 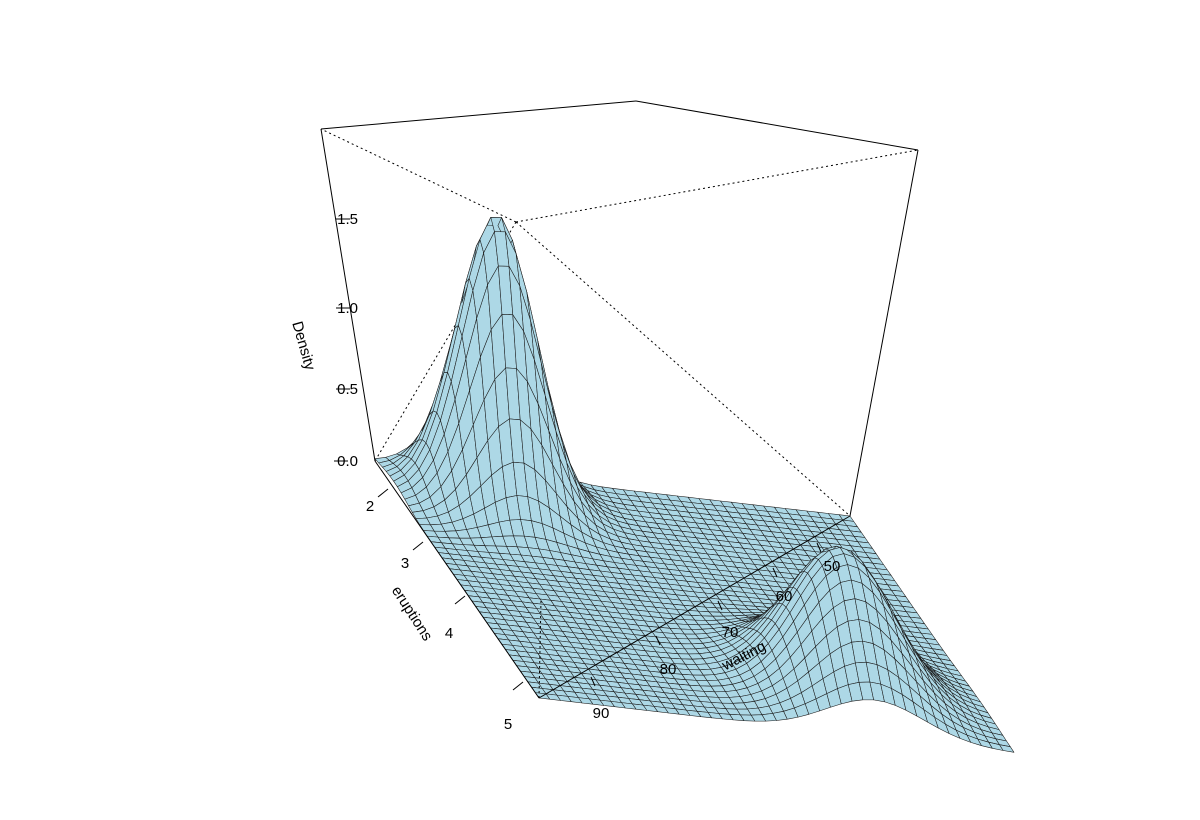 What do you see at coordinates (347, 461) in the screenshot?
I see `z-tick-label: 0.0` at bounding box center [347, 461].